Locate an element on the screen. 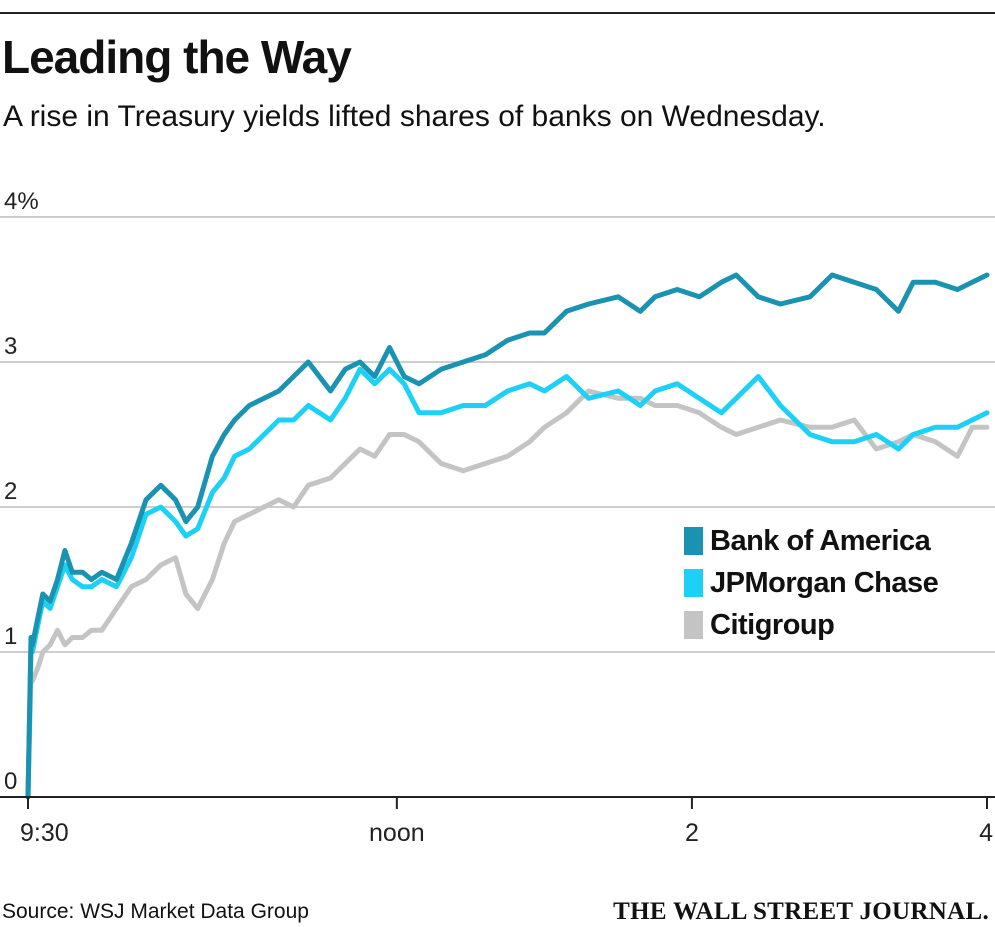 The width and height of the screenshot is (995, 927). x-tick-label: 9:30 is located at coordinates (44, 833).